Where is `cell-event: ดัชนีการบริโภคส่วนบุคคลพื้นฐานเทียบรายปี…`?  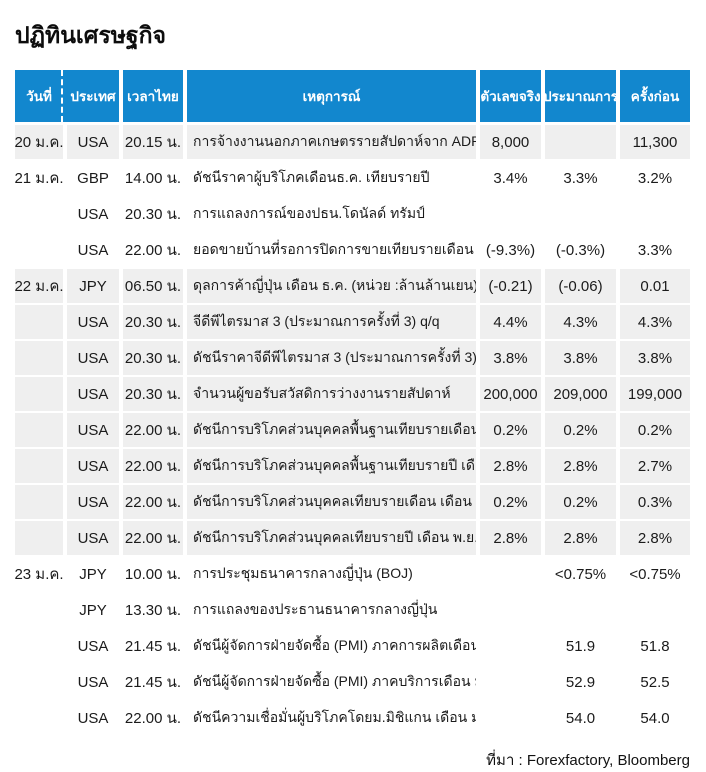
cell-event: ดัชนีการบริโภคส่วนบุคคลพื้นฐานเทียบรายปี… is located at coordinates (331, 466).